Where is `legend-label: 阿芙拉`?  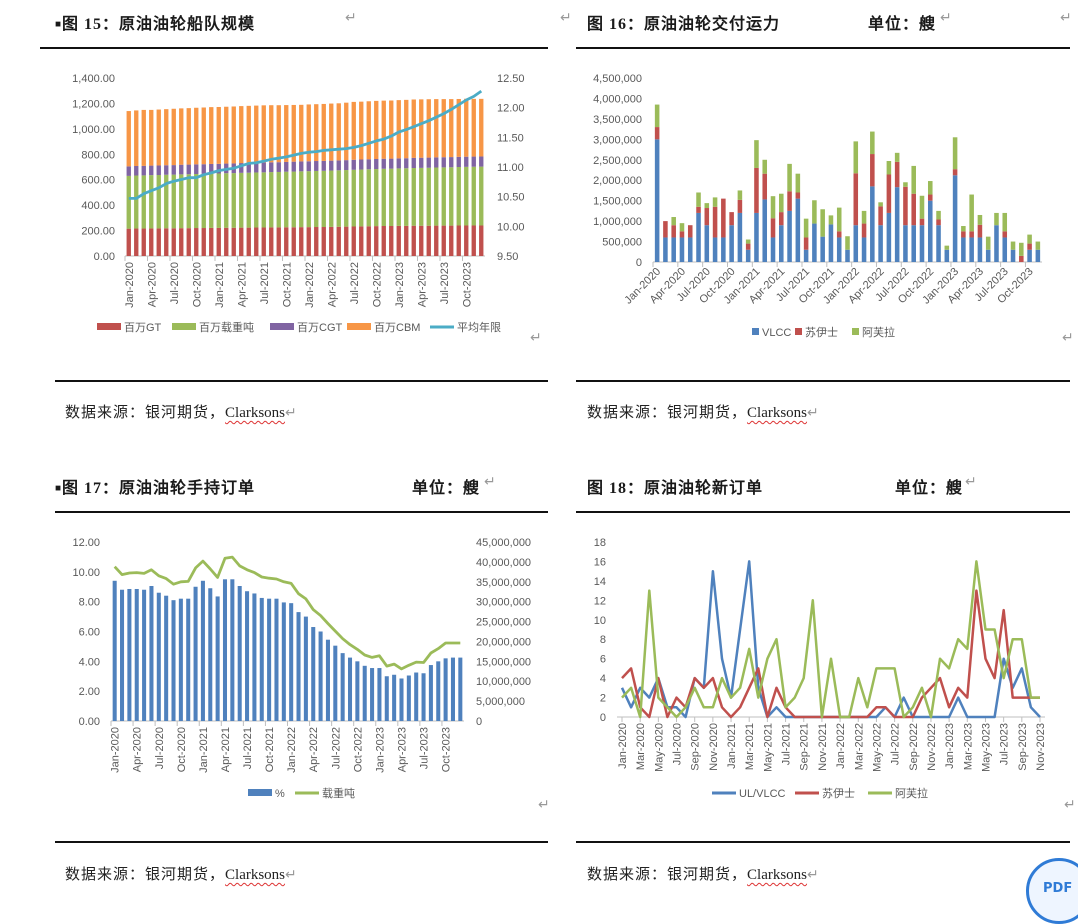 legend-label: 阿芙拉 is located at coordinates (911, 793).